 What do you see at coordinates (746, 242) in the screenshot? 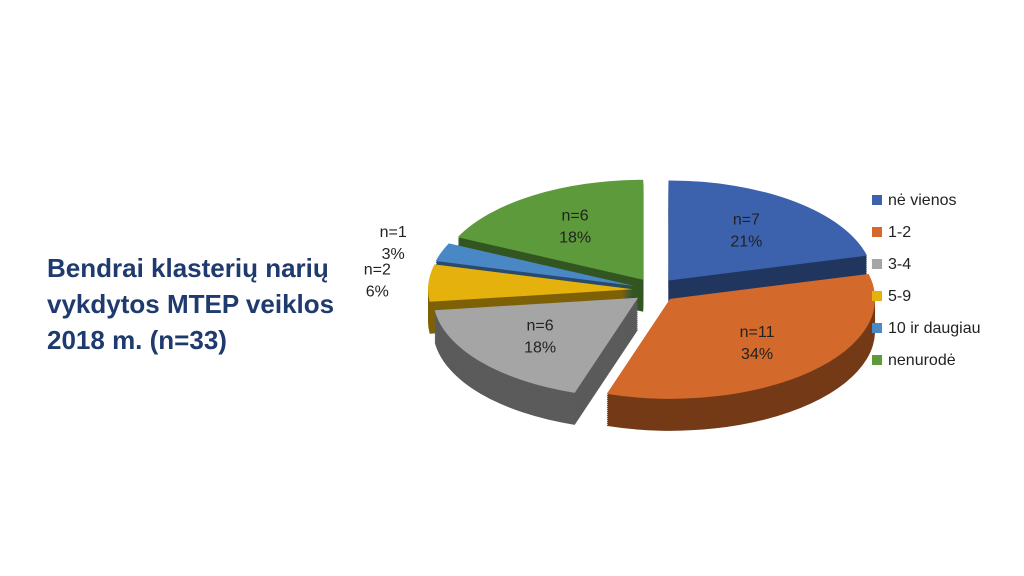
I see `data-label-value: 21%` at bounding box center [746, 242].